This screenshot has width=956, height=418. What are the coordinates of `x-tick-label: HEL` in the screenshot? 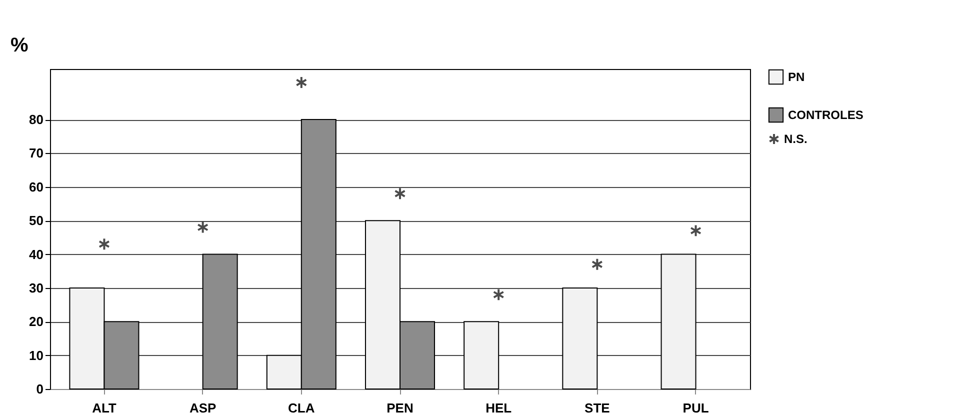 It's located at (499, 408).